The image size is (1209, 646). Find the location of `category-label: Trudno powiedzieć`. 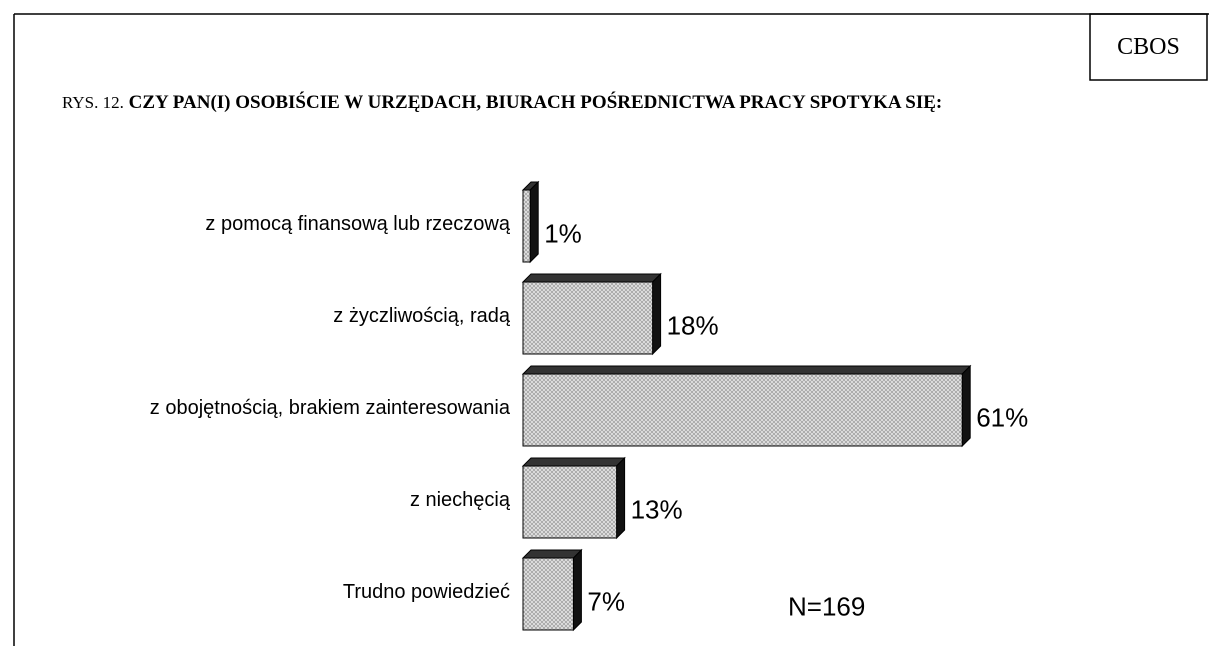

category-label: Trudno powiedzieć is located at coordinates (426, 592).